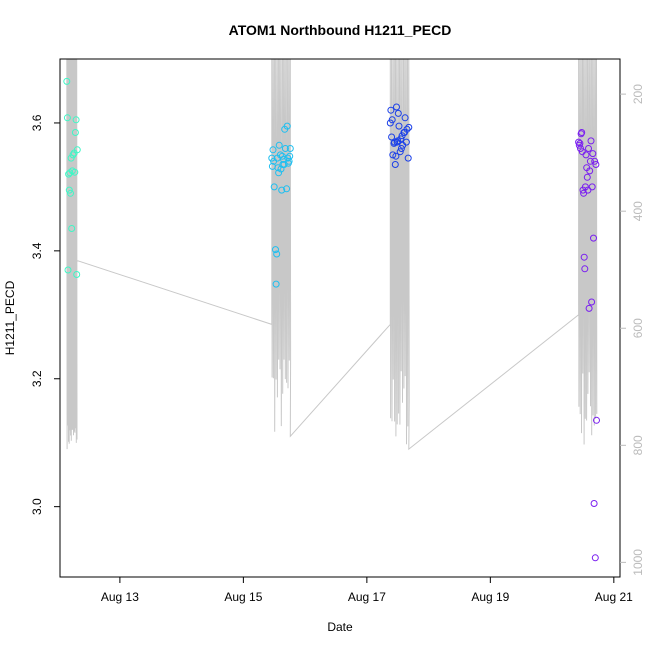 This screenshot has height=650, width=650. Describe the element at coordinates (37, 122) in the screenshot. I see `y-tick-label: 3.6` at that location.